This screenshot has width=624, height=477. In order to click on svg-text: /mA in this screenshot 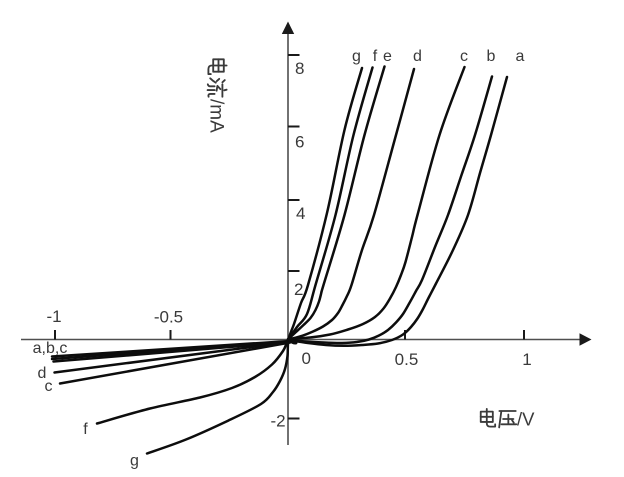, I will do `click(215, 116)`.